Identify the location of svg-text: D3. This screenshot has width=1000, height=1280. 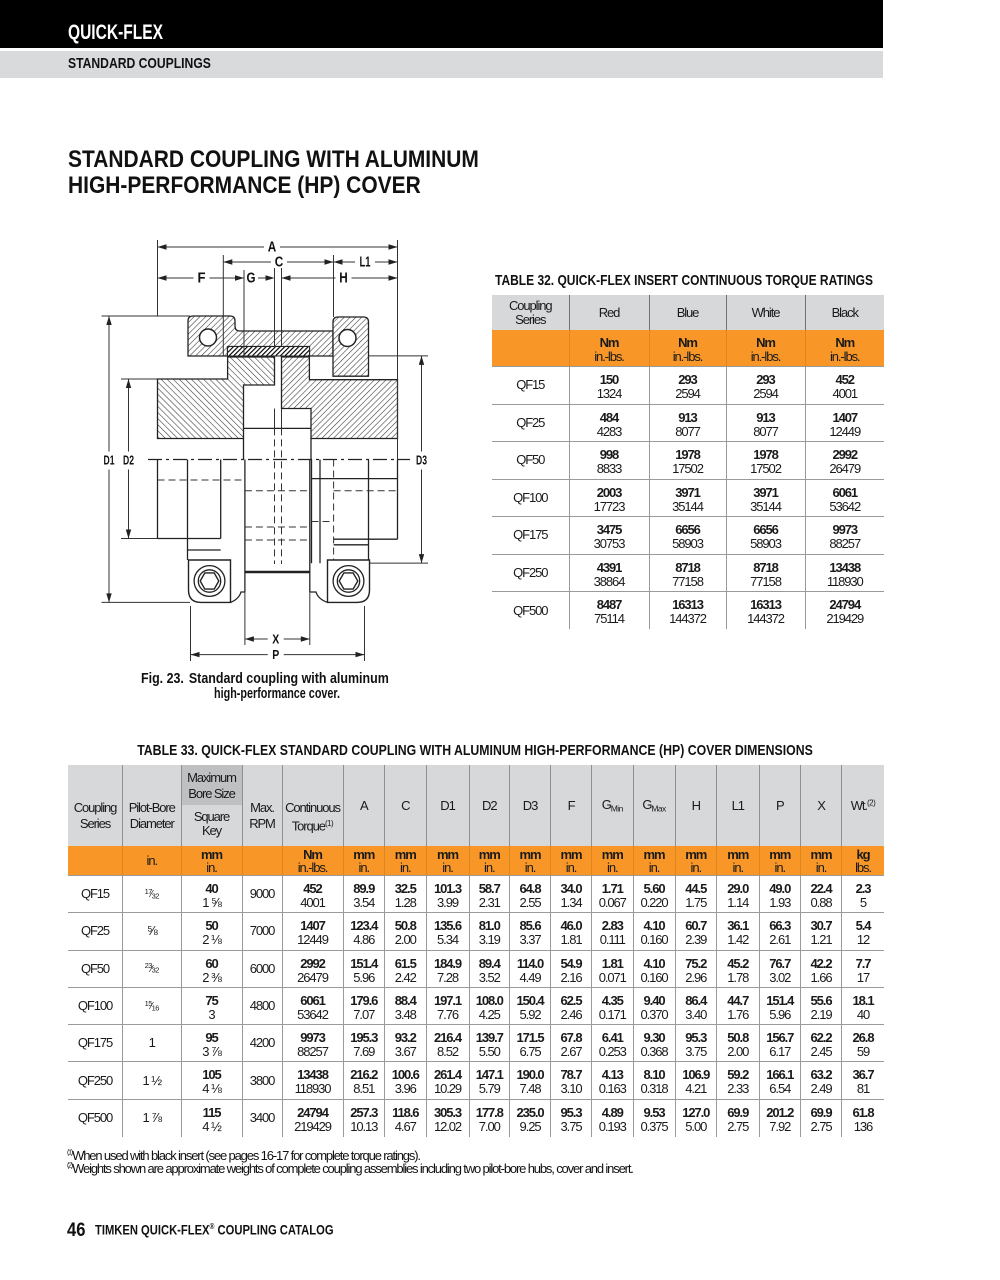
(421, 461).